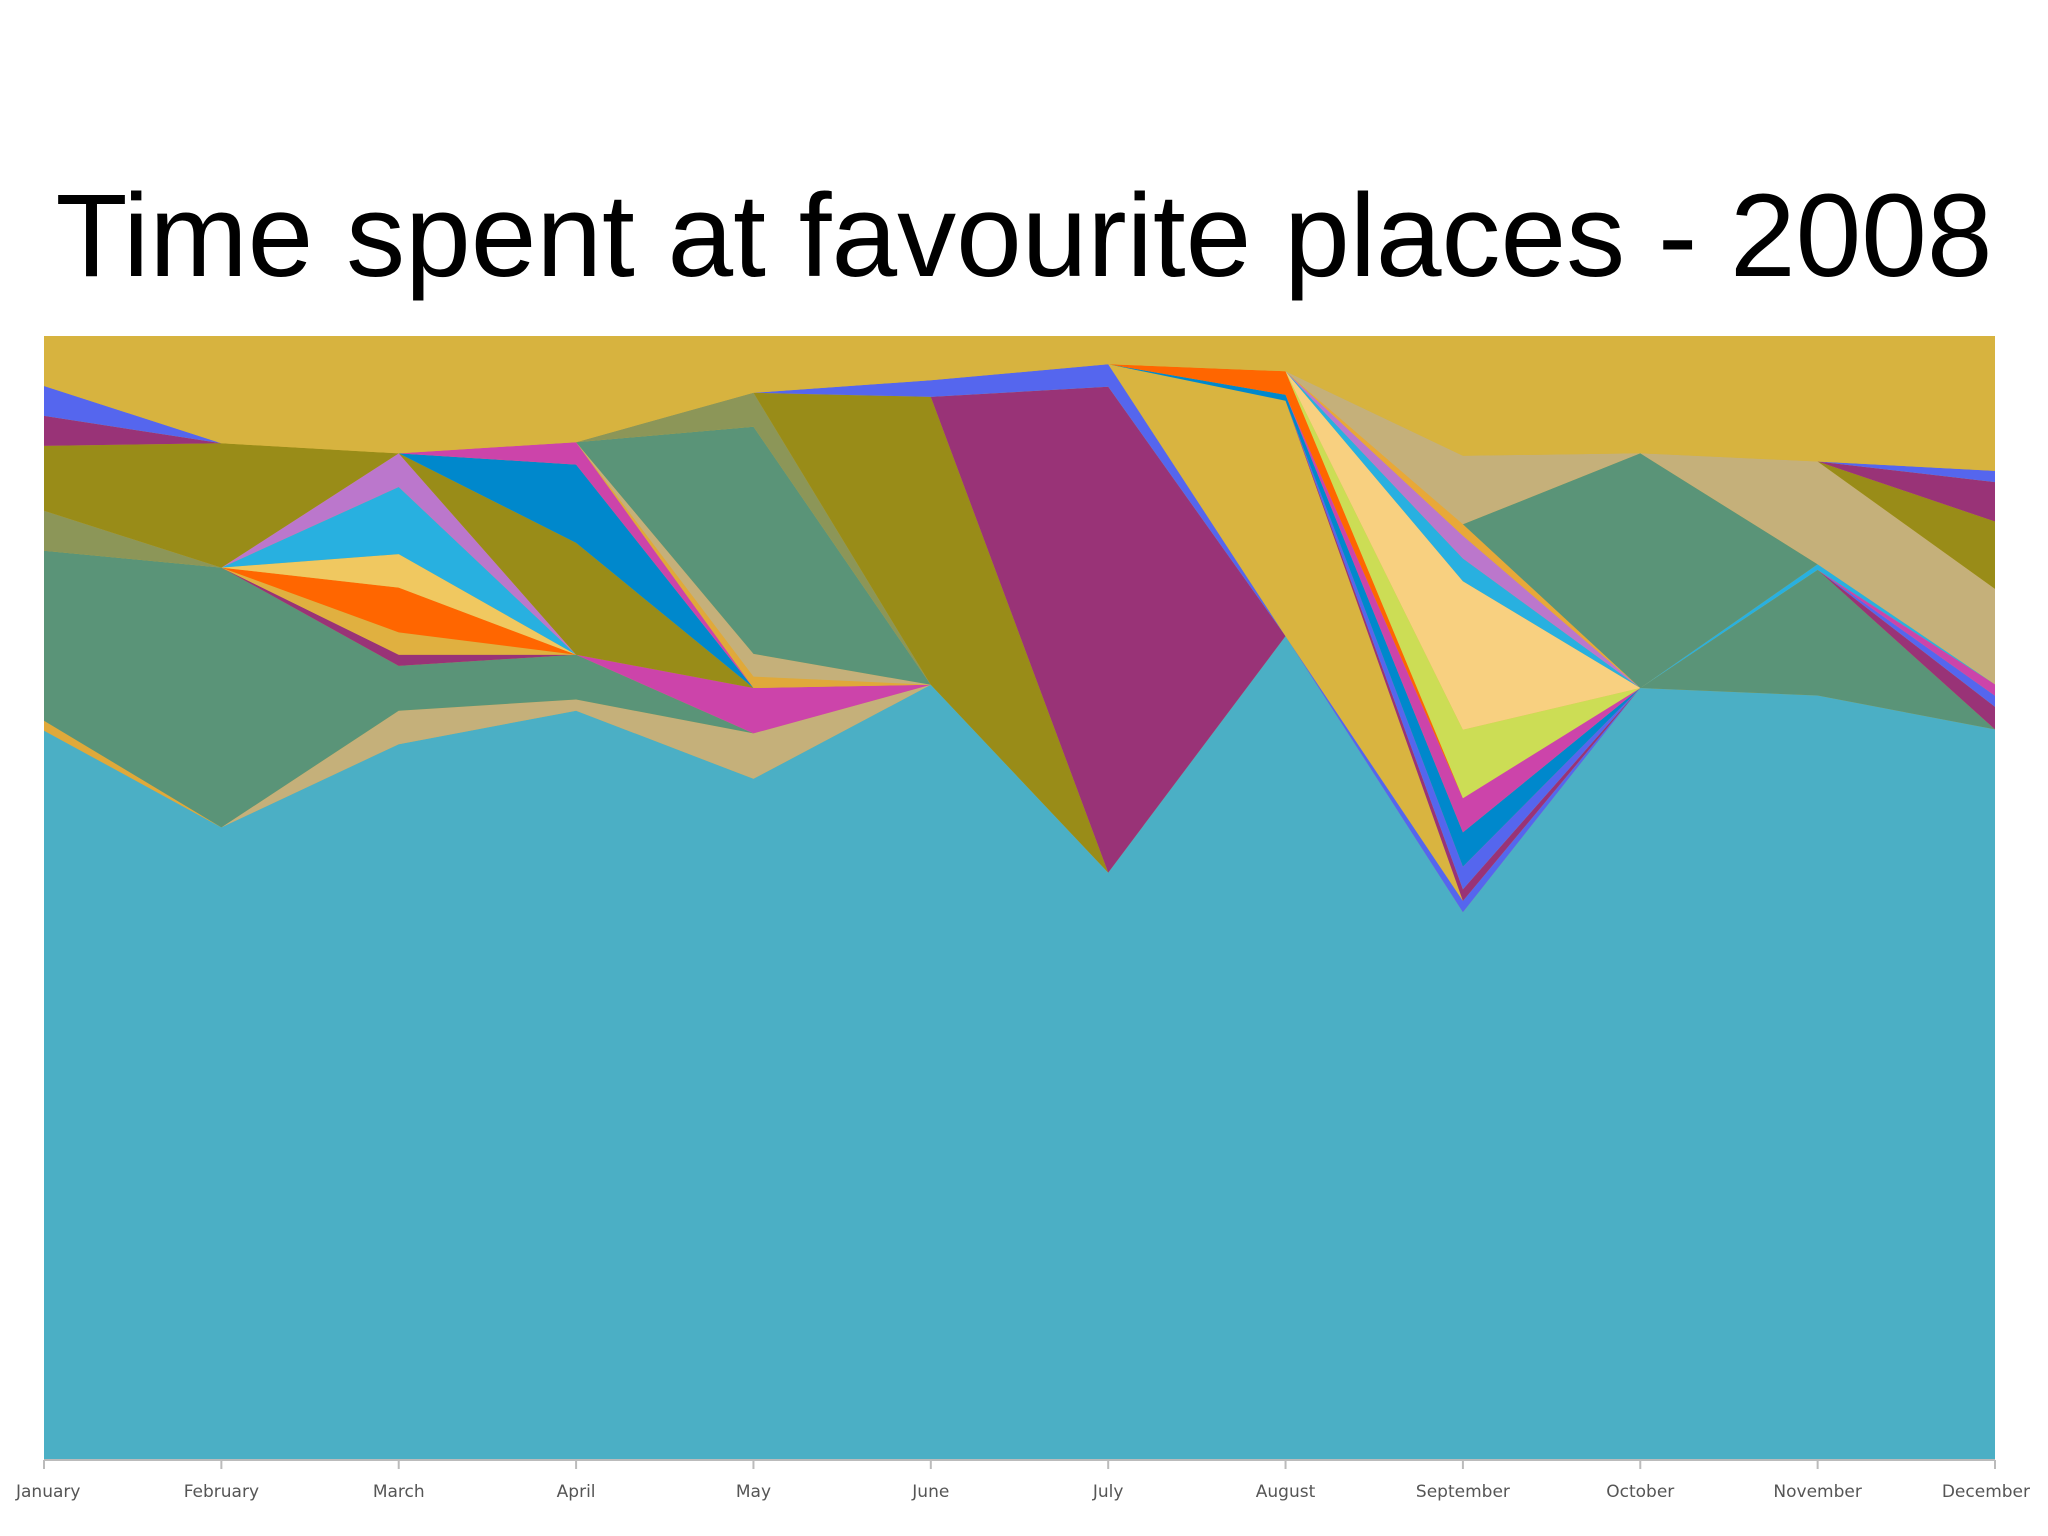 The image size is (2048, 1536). I want to click on x-tick-label: June, so click(930, 1492).